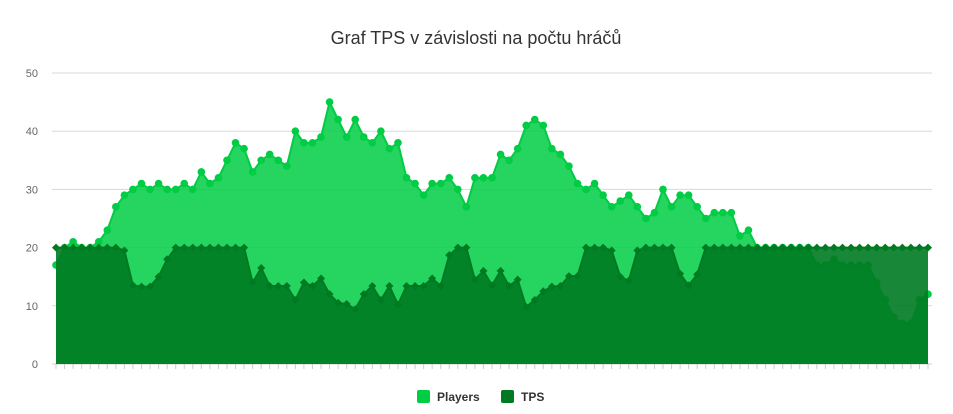  What do you see at coordinates (507, 396) in the screenshot?
I see `legend-swatch-tps` at bounding box center [507, 396].